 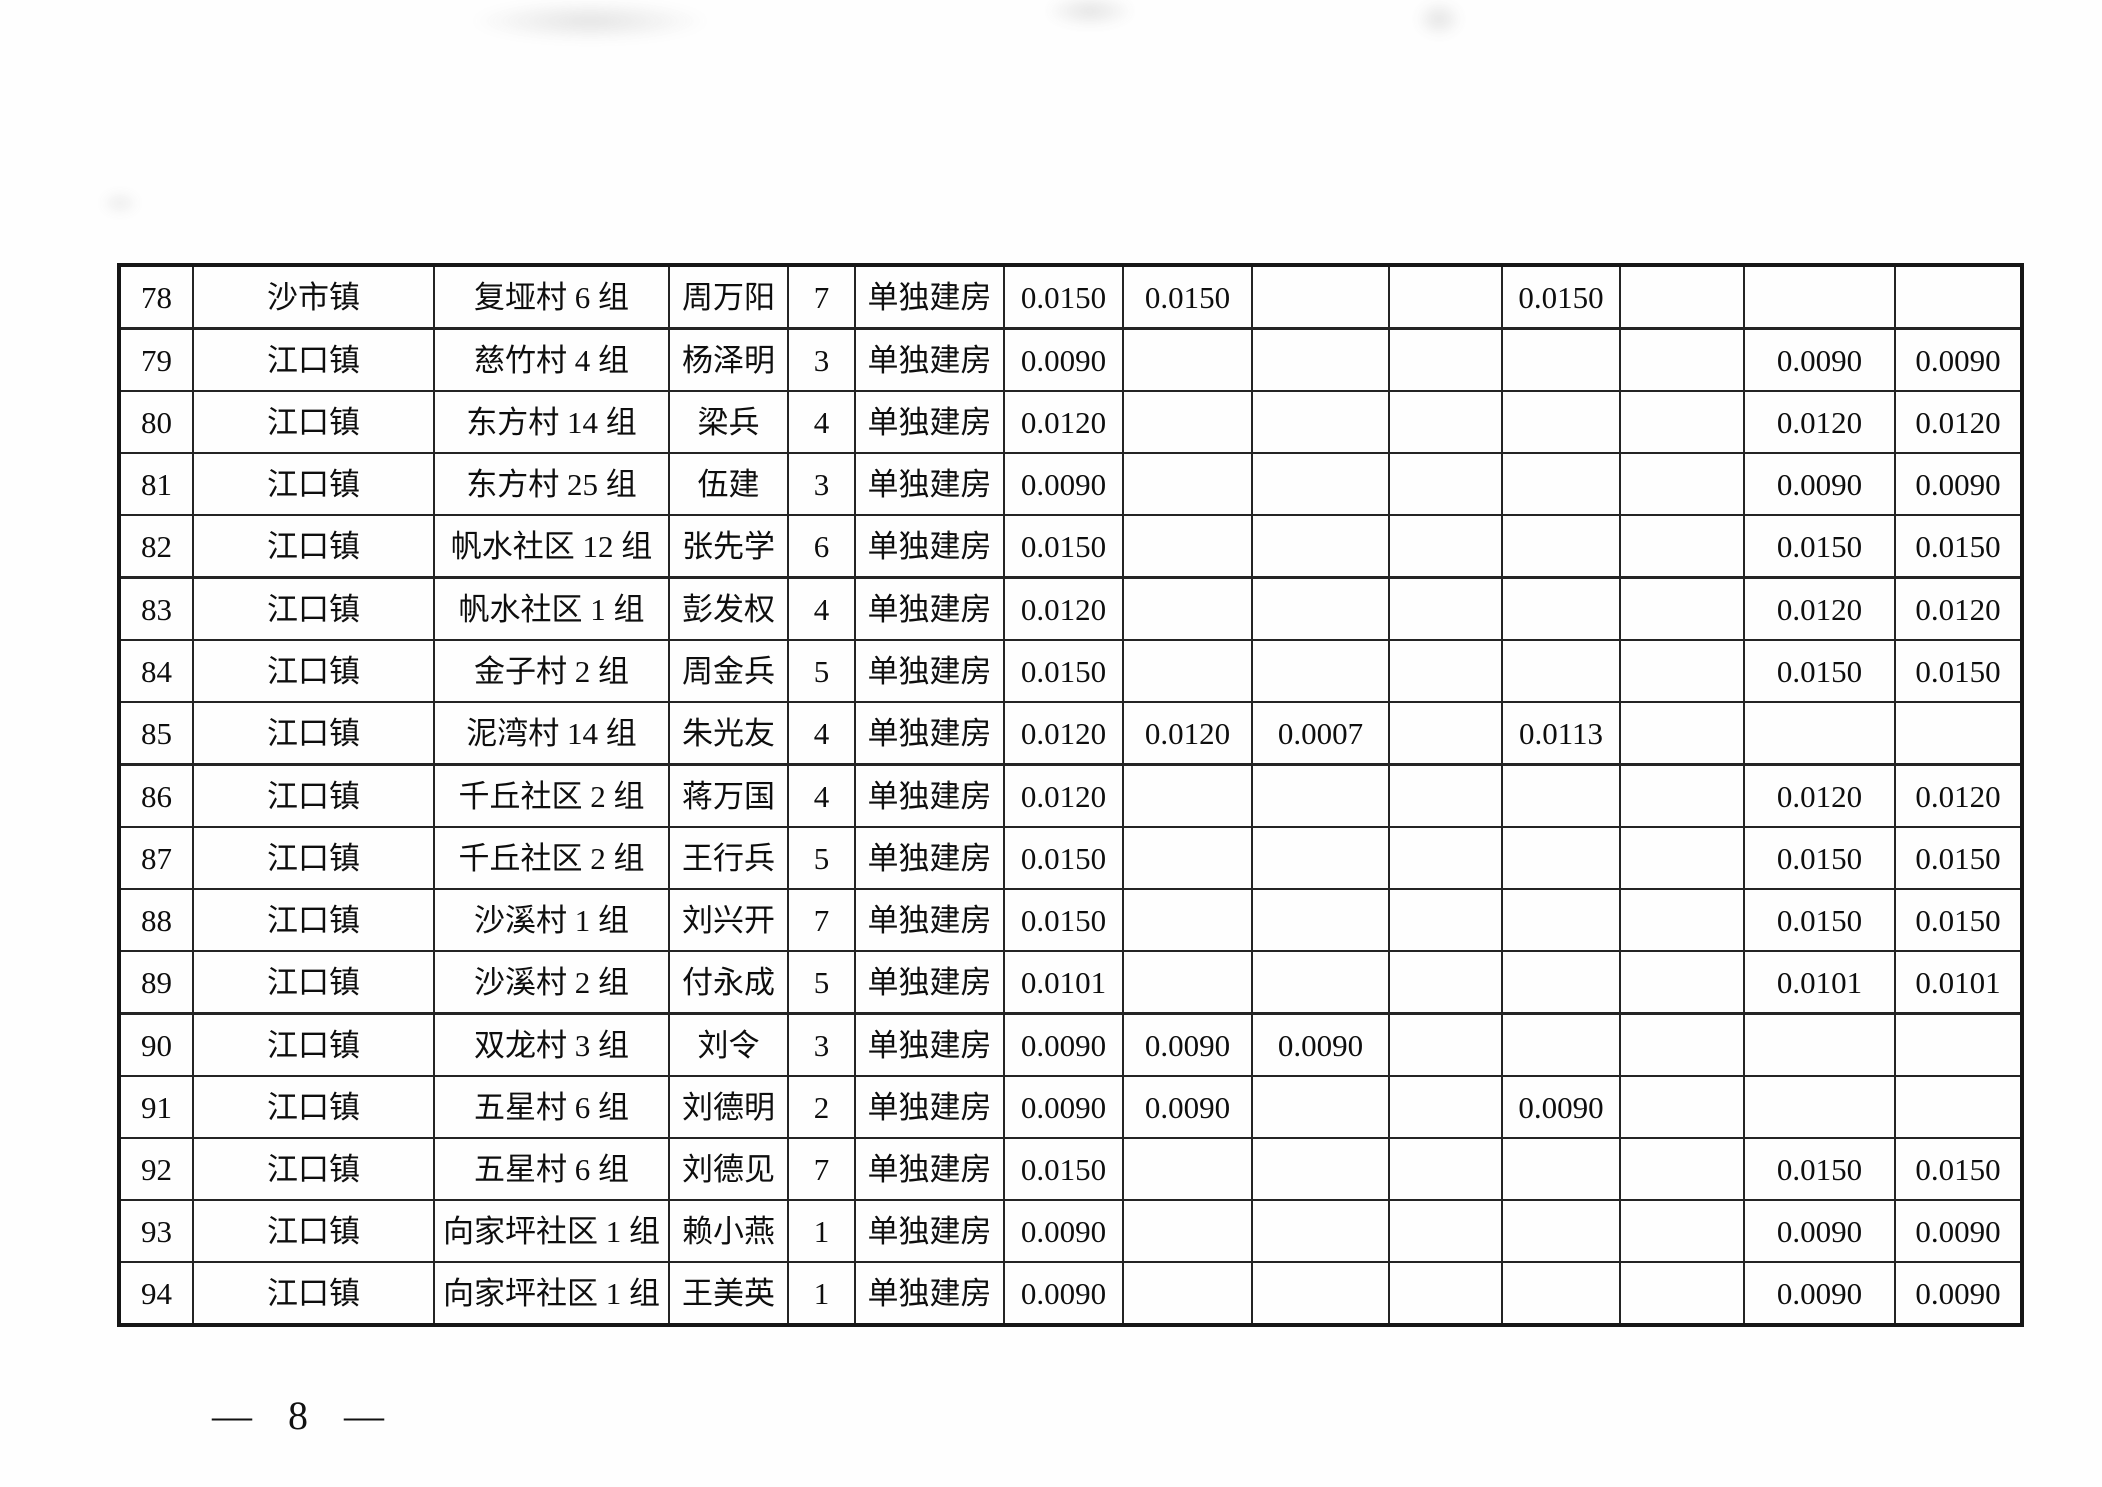 I want to click on cell-person-name: 梁兵, so click(x=728, y=422).